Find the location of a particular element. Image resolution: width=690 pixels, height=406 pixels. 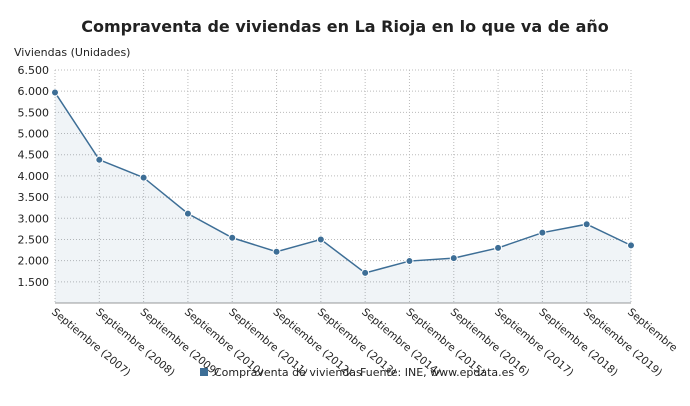

source: Fuente: INE, www.epdata.es is located at coordinates (437, 372).